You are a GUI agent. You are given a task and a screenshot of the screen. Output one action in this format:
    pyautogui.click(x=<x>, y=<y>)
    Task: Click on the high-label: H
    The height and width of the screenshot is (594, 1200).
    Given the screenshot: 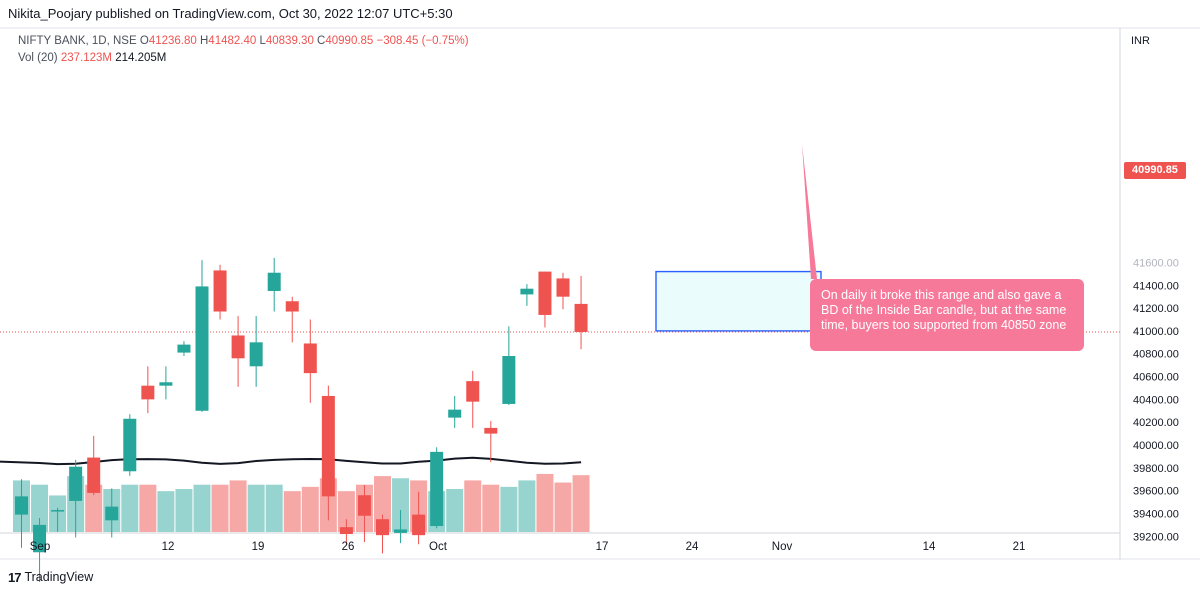 What is the action you would take?
    pyautogui.click(x=204, y=41)
    